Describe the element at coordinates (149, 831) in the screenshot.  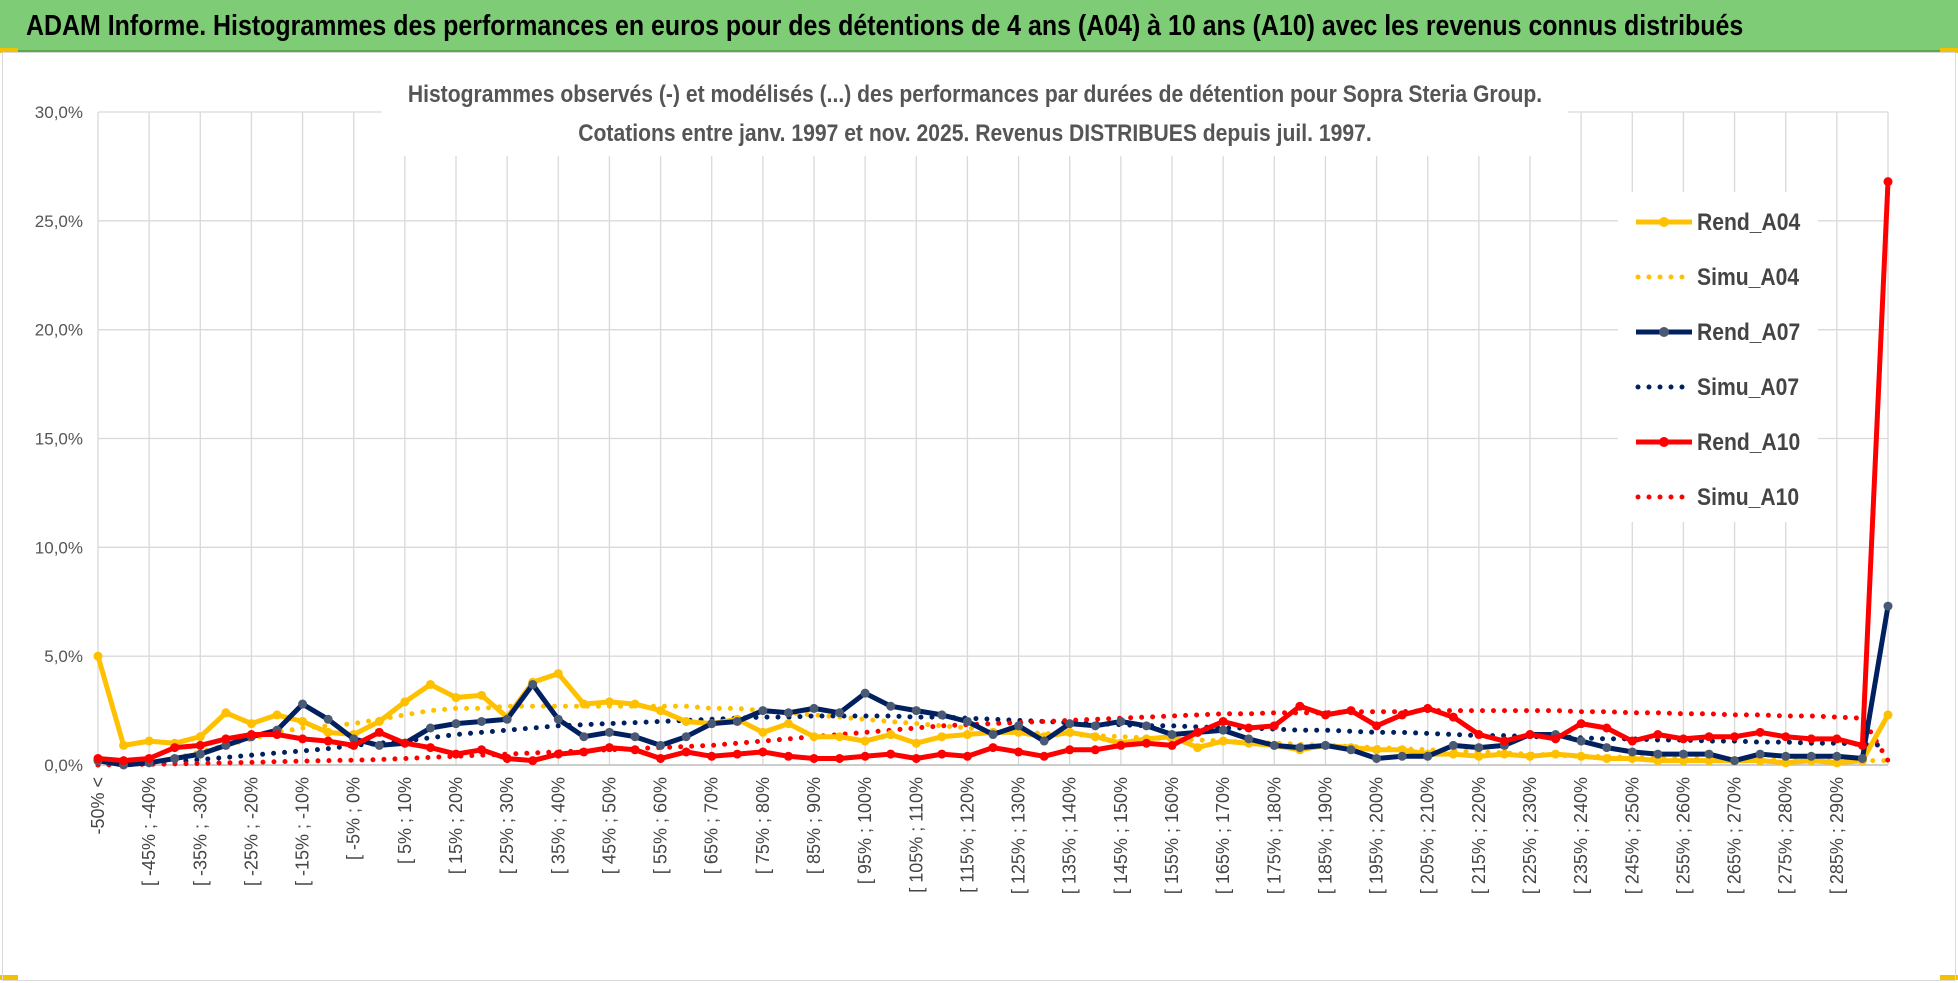
I see `x-tick-label: [ -45% ; -40%` at that location.